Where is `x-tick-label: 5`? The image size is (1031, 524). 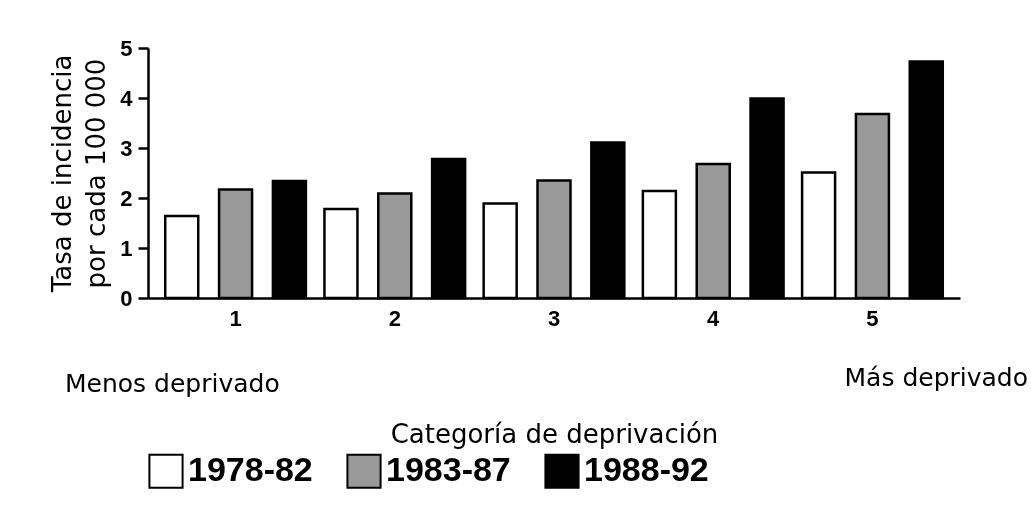
x-tick-label: 5 is located at coordinates (872, 318).